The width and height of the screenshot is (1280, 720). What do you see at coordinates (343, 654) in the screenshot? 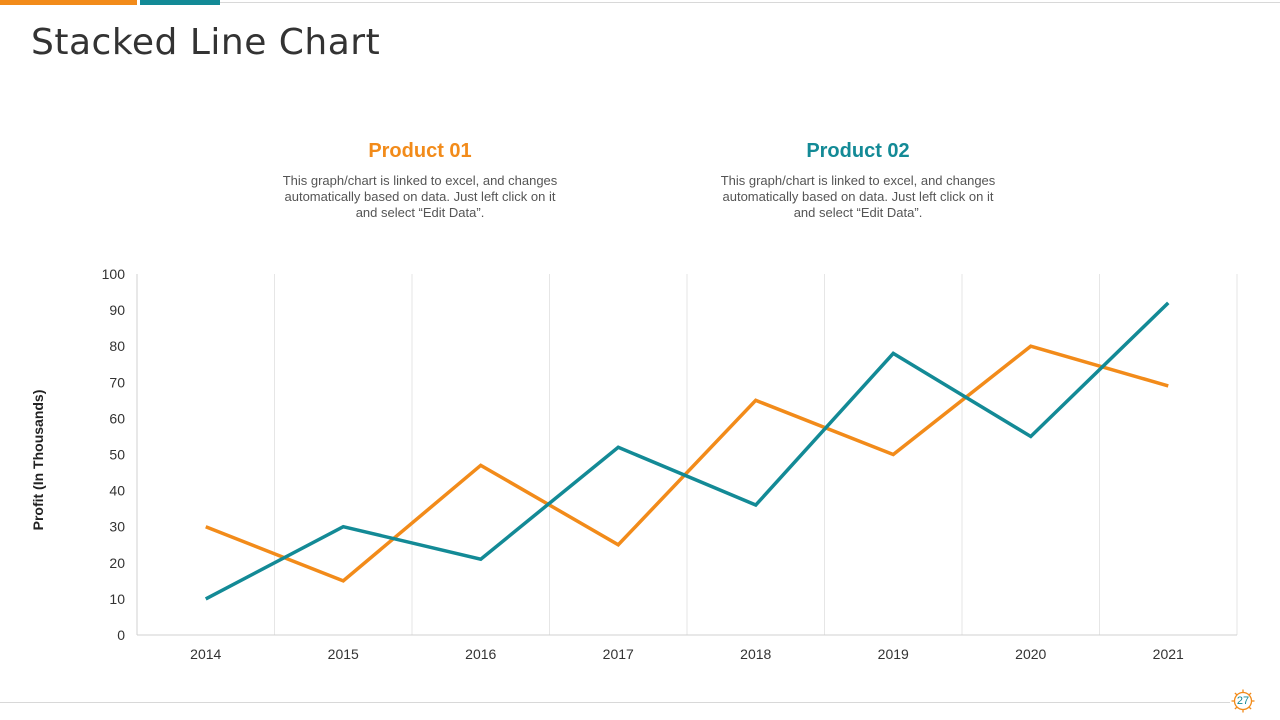
I see `x-tick-label: 2015` at bounding box center [343, 654].